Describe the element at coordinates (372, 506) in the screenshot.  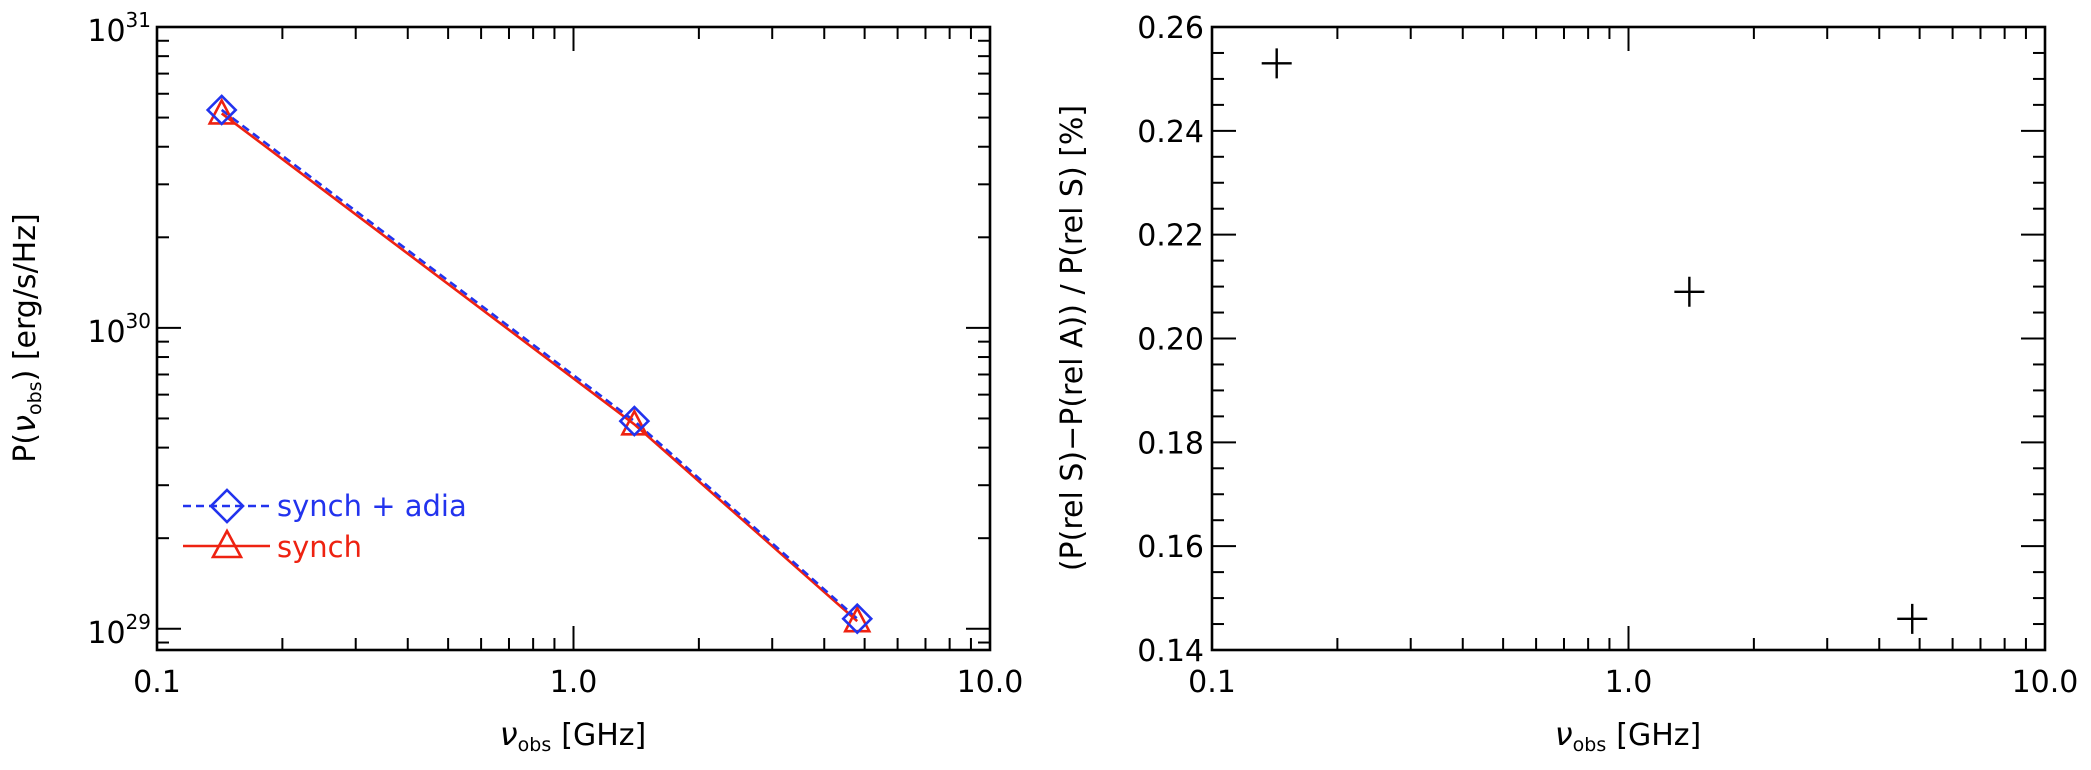
I see `legend-label-synch-adia: synch + adia` at that location.